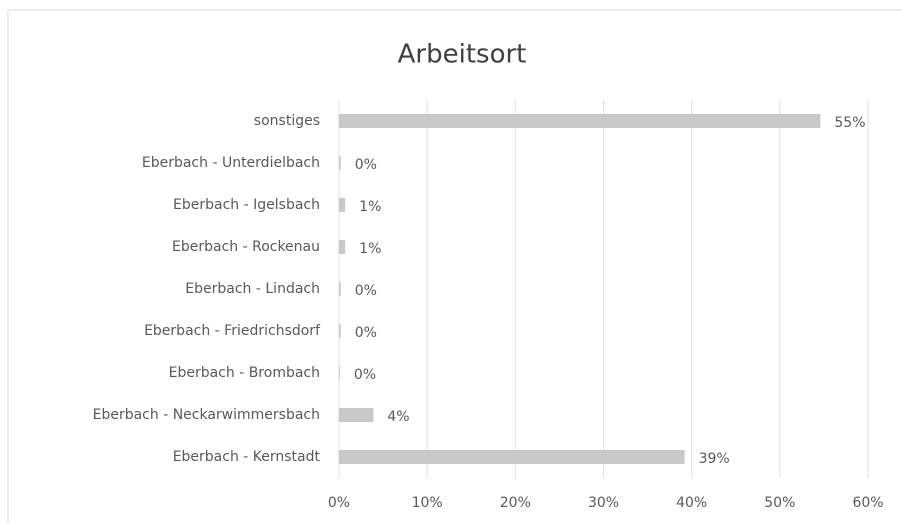  I want to click on y-tick-label: Eberbach - Neckarwimmersbach, so click(206, 415).